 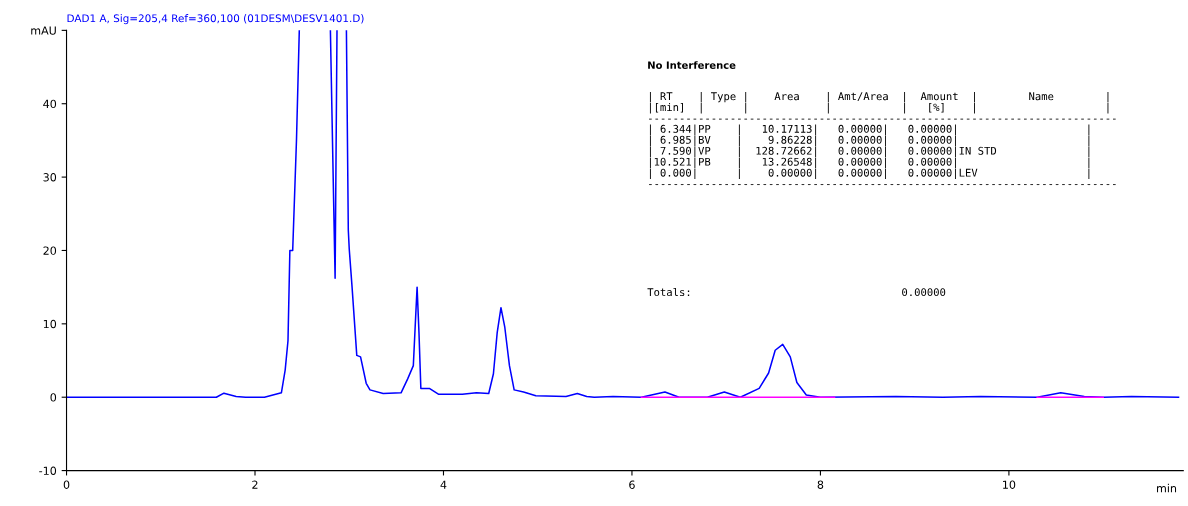 What do you see at coordinates (66, 484) in the screenshot?
I see `x-tick-label: 0` at bounding box center [66, 484].